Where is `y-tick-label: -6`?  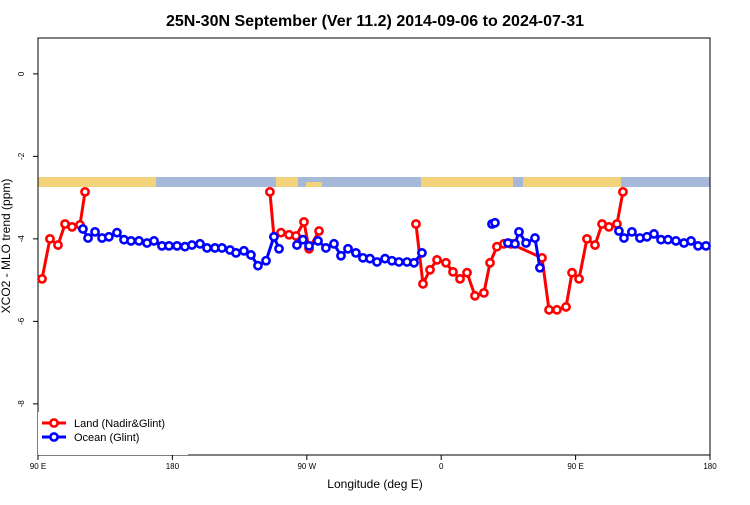
y-tick-label: -6 is located at coordinates (21, 321).